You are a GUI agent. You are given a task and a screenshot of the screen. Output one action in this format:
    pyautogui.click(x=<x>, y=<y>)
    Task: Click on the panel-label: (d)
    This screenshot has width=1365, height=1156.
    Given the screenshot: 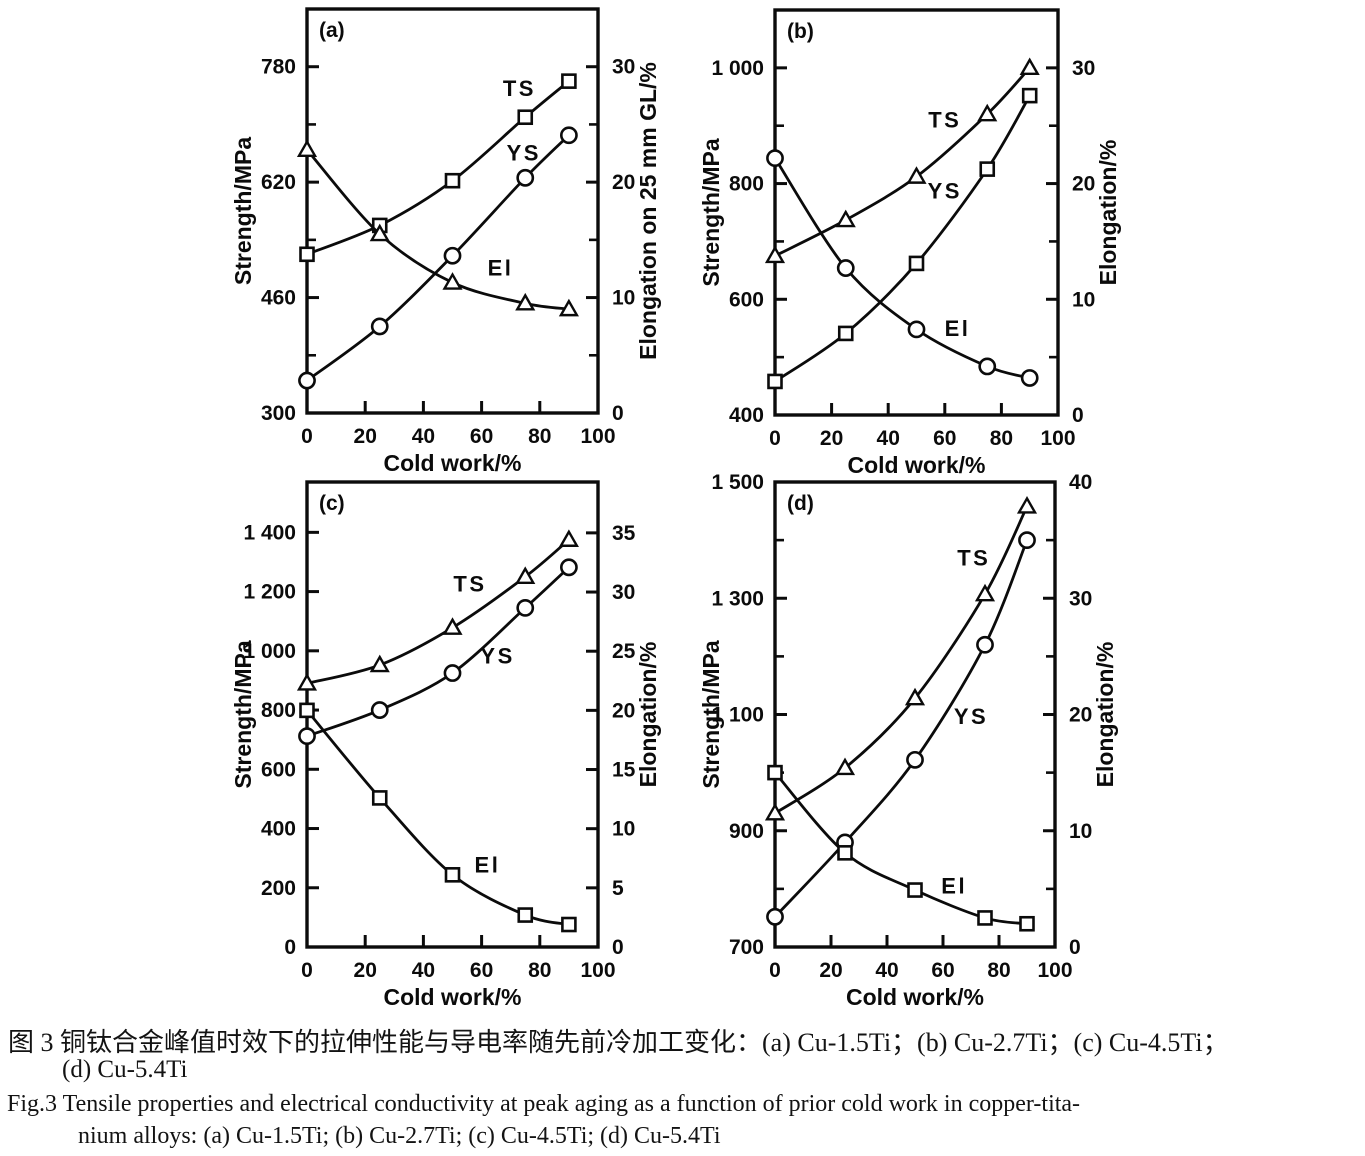 What is the action you would take?
    pyautogui.click(x=800, y=503)
    